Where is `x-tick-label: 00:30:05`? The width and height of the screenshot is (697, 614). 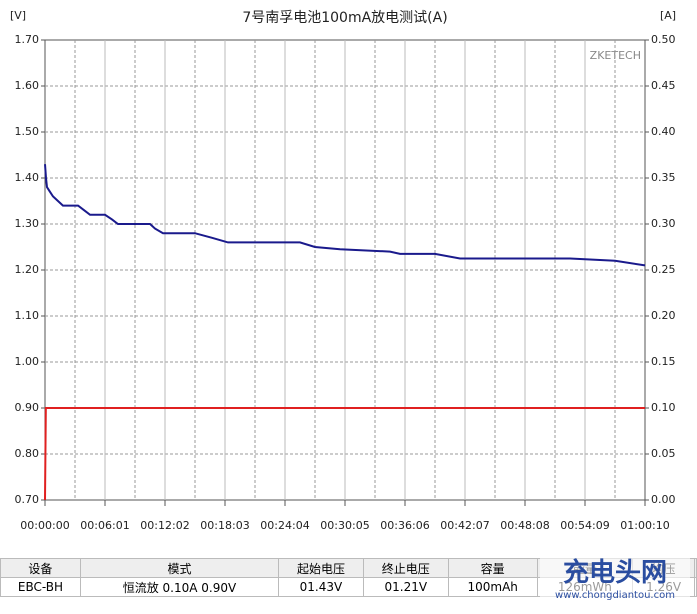 x-tick-label: 00:30:05 is located at coordinates (344, 525).